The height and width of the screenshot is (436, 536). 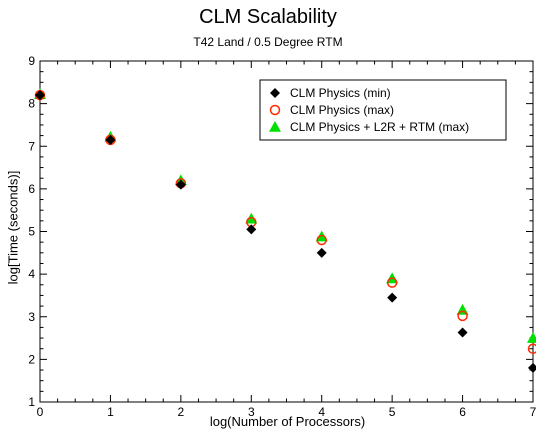 I want to click on x-axis-label: log(Number of Processors), so click(x=287, y=421).